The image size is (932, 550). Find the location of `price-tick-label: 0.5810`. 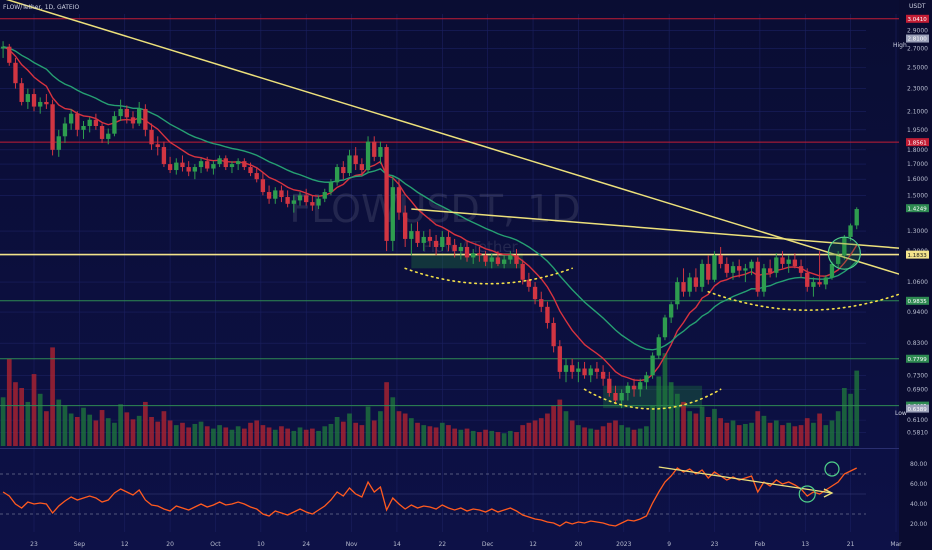

price-tick-label: 0.5810 is located at coordinates (917, 432).